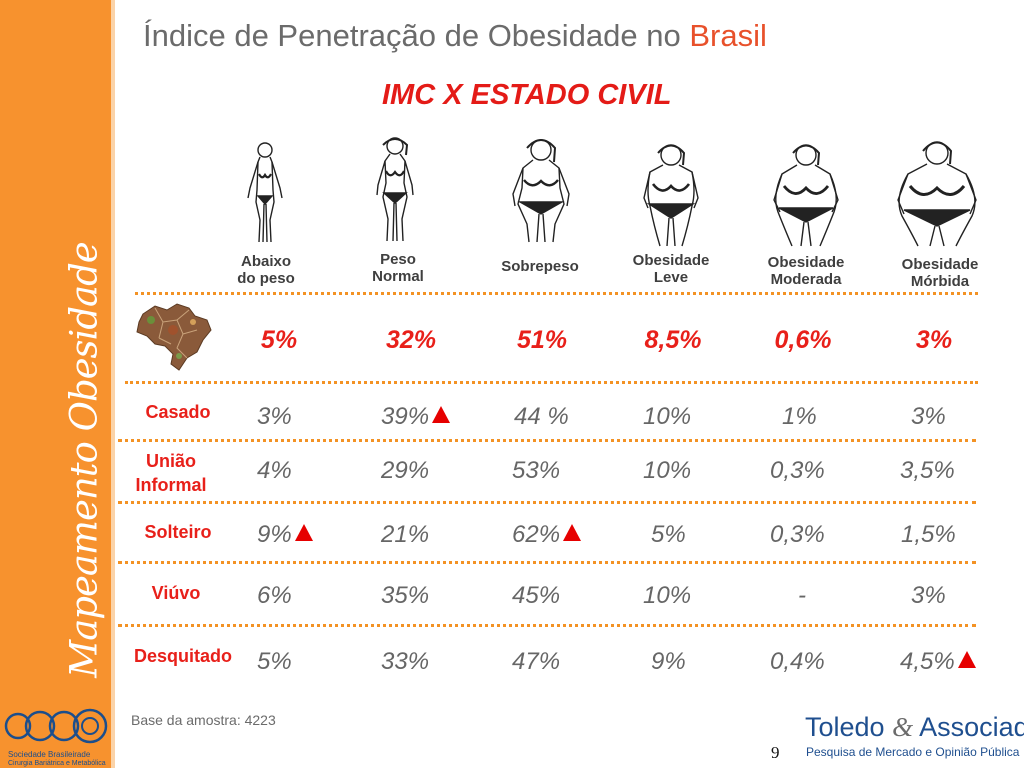  Describe the element at coordinates (57, 763) in the screenshot. I see `sbcbm-line2: Cirurgia Bariátrica e Metabólica` at that location.